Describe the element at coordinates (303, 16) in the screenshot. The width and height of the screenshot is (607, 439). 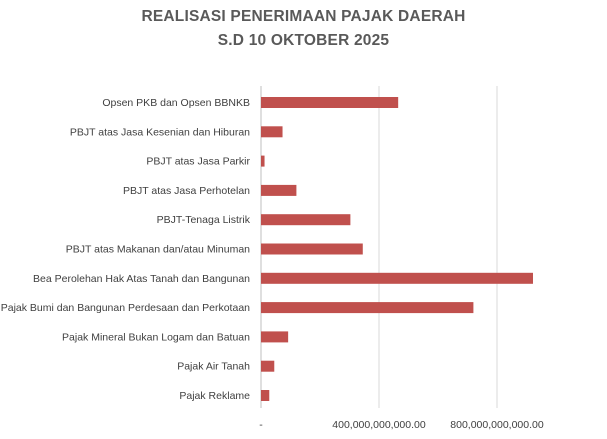
I see `chart-title-line1: REALISASI PENERIMAAN PAJAK DAERAH` at that location.